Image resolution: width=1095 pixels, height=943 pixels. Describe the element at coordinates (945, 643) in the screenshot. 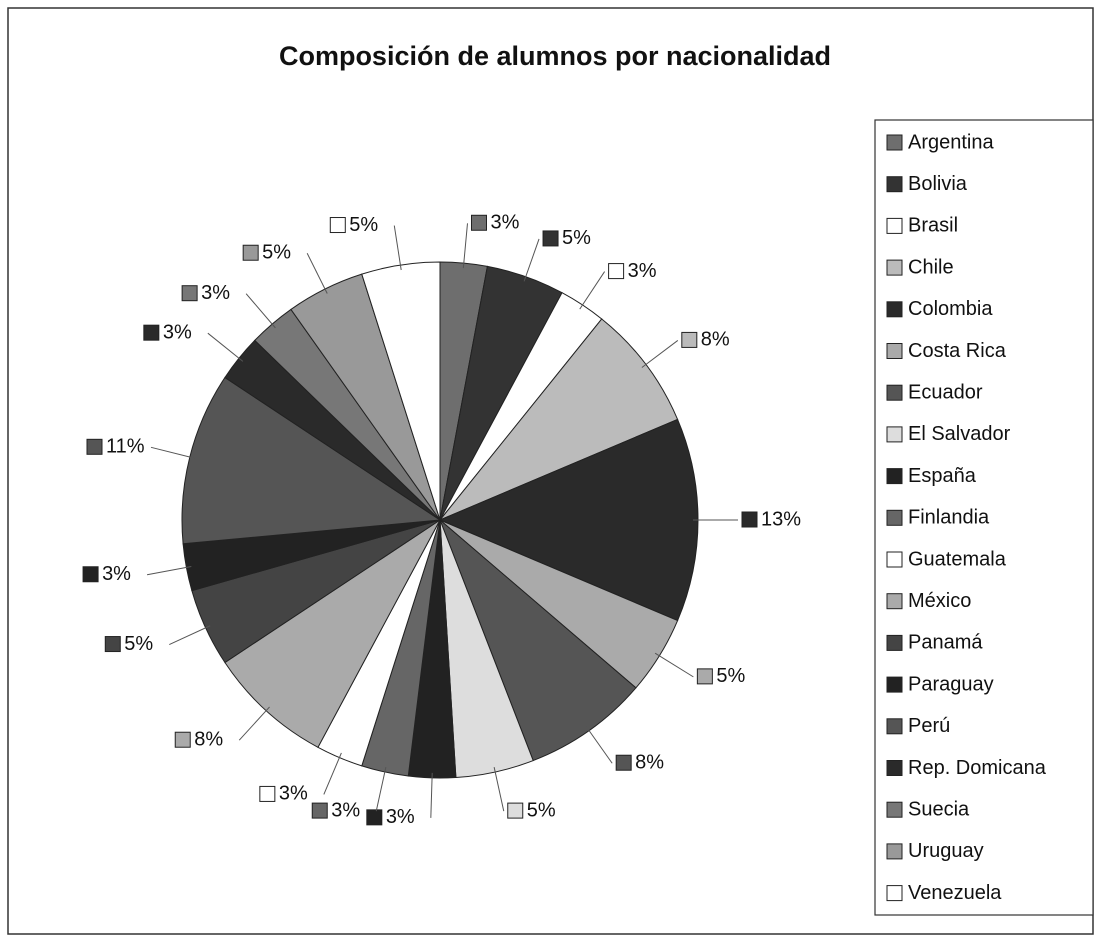

I see `legend-label: Panamá` at that location.